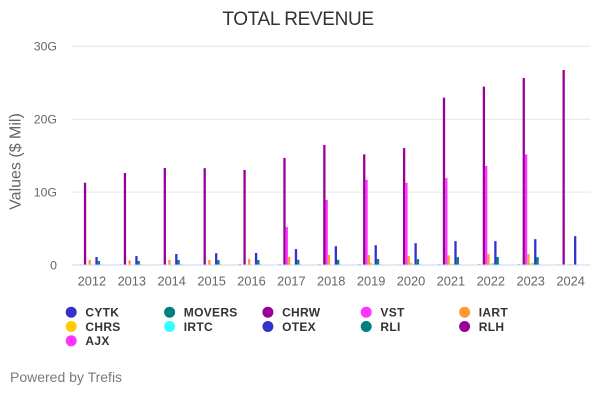 This screenshot has height=400, width=600. What do you see at coordinates (53, 265) in the screenshot?
I see `svg-text: 0` at bounding box center [53, 265].